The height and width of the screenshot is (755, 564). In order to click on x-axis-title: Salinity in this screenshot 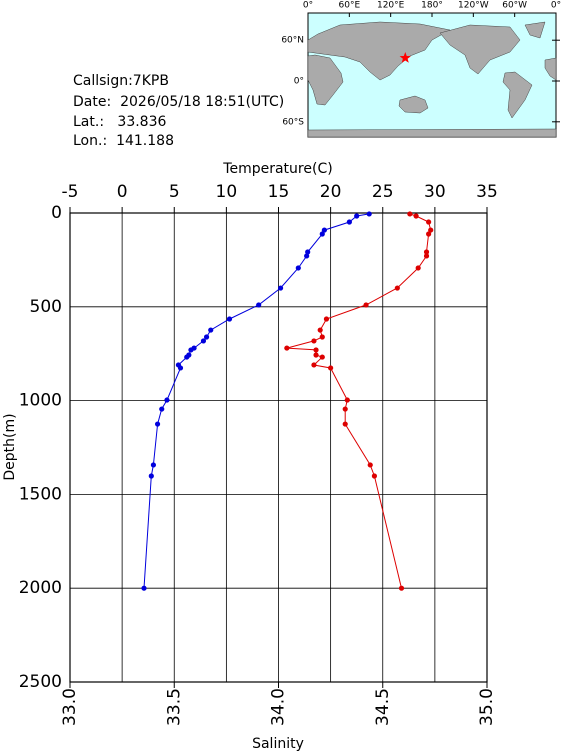, I will do `click(278, 743)`.